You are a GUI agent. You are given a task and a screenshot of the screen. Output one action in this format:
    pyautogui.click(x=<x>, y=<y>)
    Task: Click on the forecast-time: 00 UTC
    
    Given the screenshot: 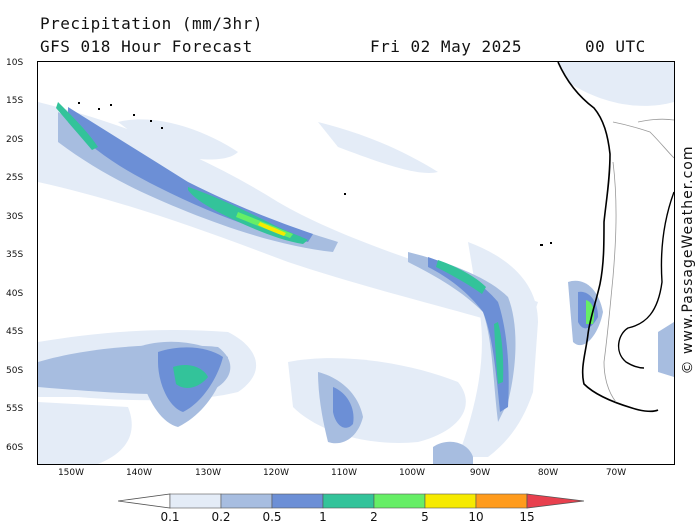 What is the action you would take?
    pyautogui.click(x=615, y=46)
    